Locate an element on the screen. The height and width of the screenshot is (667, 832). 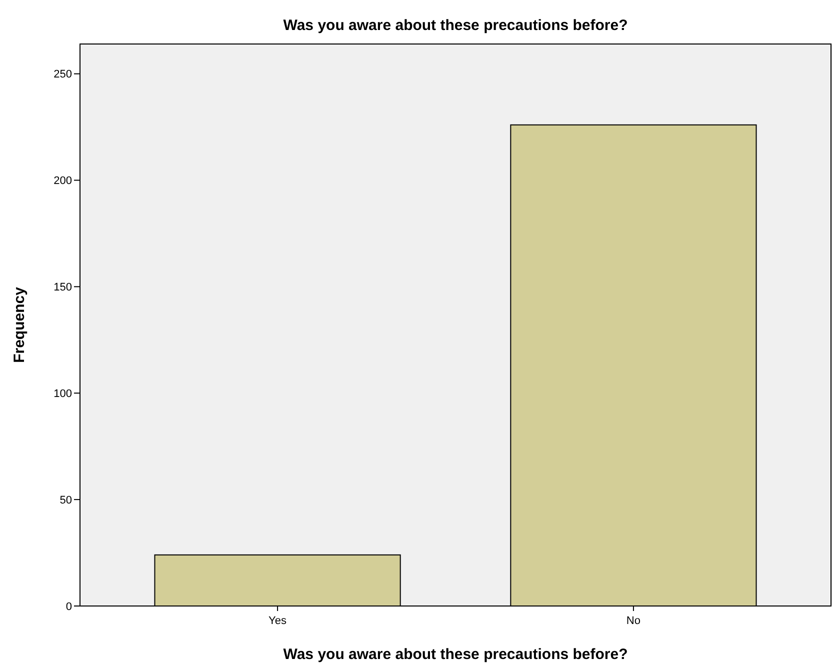
y-tick-label: 150 is located at coordinates (63, 288).